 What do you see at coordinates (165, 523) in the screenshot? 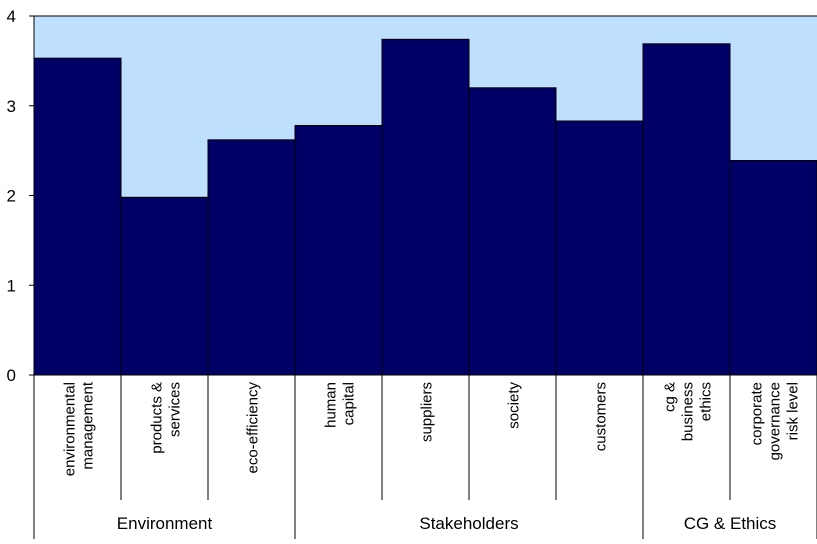
I see `group-label-0: Environment` at bounding box center [165, 523].